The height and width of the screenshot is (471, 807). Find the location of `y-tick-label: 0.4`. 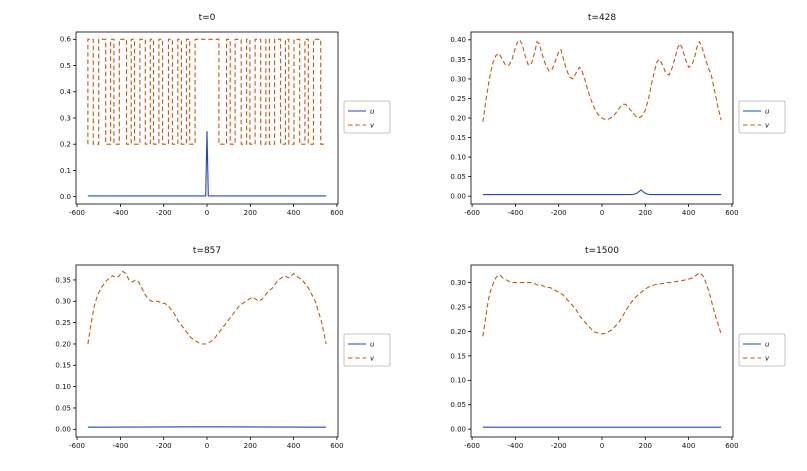

y-tick-label: 0.4 is located at coordinates (66, 92).